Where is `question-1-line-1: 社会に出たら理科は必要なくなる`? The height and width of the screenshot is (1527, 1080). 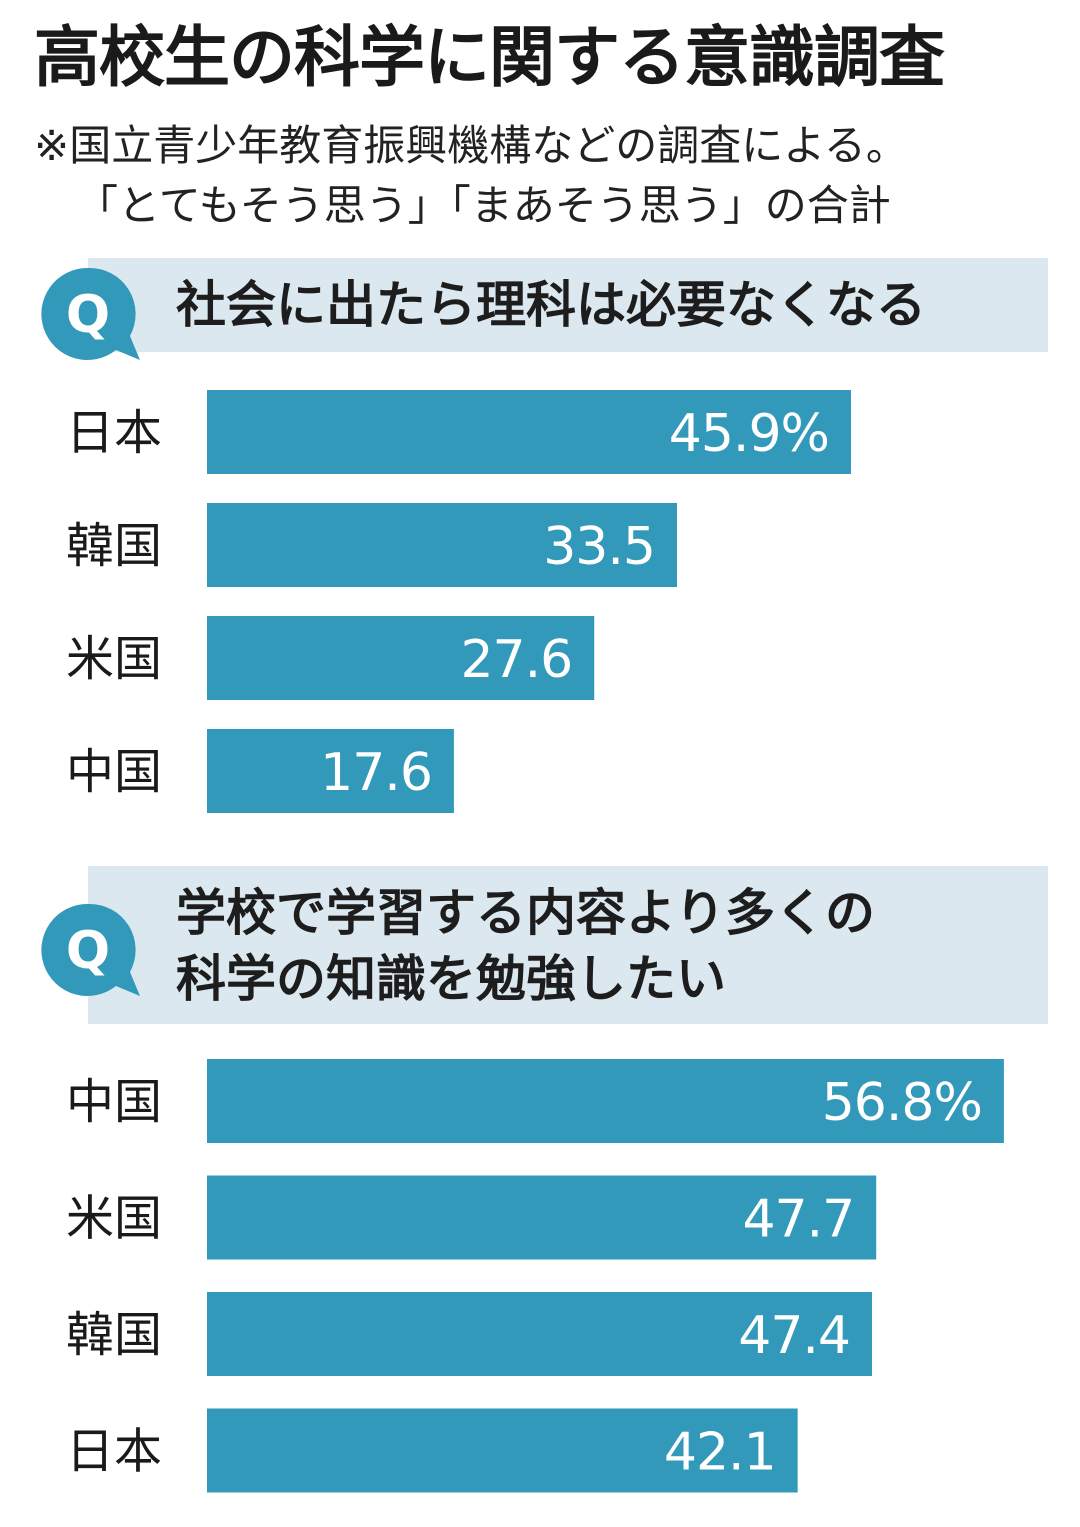 question-1-line-1: 社会に出たら理科は必要なくなる is located at coordinates (551, 305).